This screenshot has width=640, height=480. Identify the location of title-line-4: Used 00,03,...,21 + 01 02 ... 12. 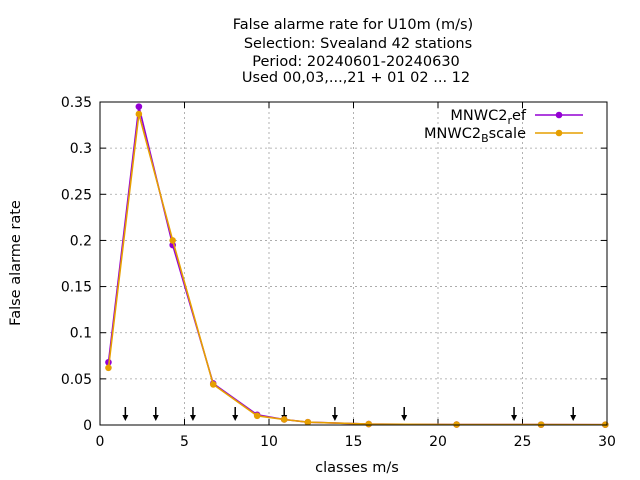
(356, 78).